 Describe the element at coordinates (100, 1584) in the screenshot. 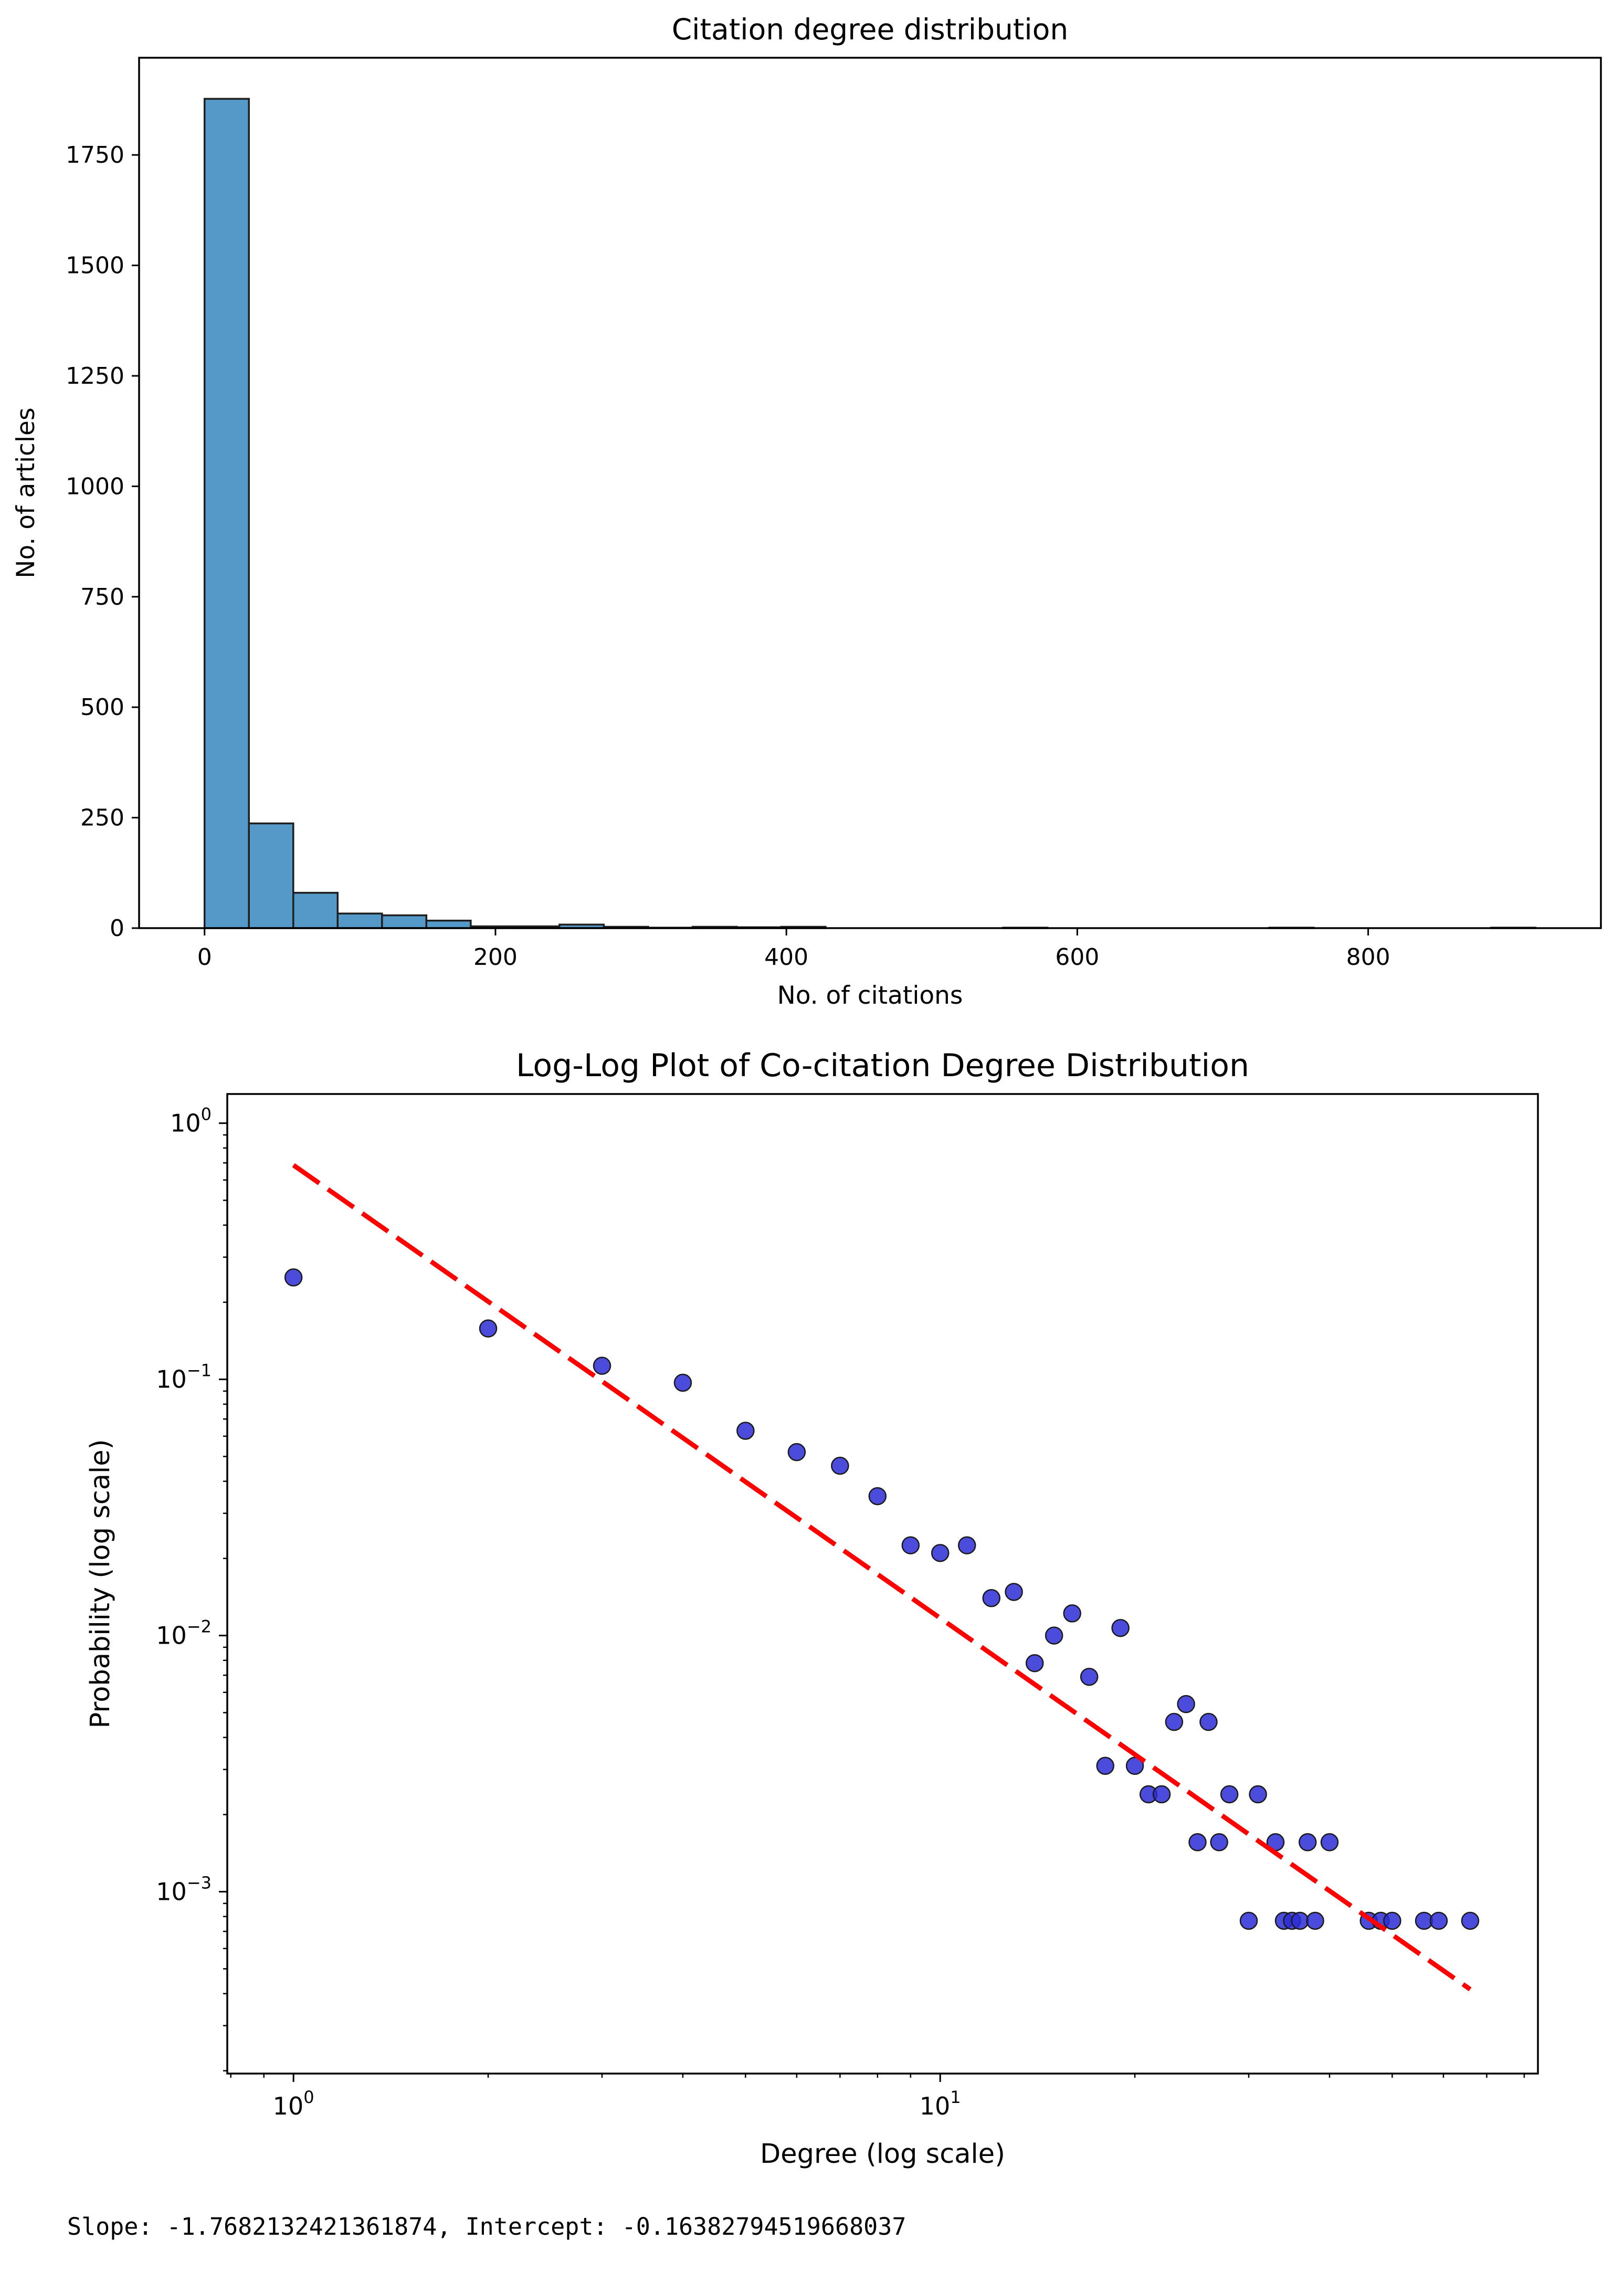

I see `loglog-y-label: Probability (log scale)` at that location.